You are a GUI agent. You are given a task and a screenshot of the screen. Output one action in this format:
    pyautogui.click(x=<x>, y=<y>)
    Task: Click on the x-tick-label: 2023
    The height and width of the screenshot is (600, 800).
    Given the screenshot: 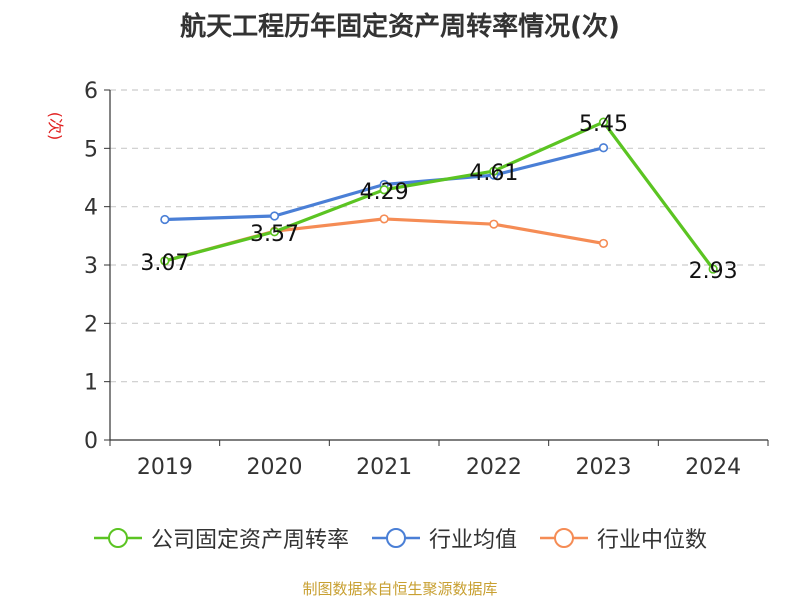 What is the action you would take?
    pyautogui.click(x=604, y=467)
    